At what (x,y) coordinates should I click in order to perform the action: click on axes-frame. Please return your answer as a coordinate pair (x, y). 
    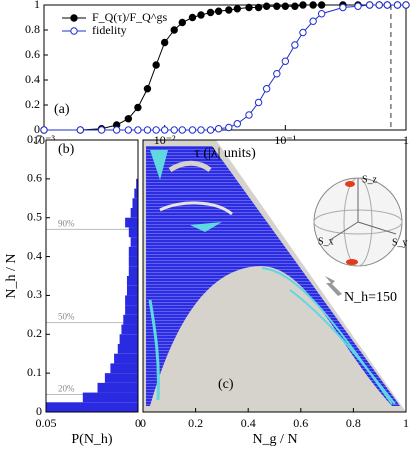
    Looking at the image, I should click on (92, 276).